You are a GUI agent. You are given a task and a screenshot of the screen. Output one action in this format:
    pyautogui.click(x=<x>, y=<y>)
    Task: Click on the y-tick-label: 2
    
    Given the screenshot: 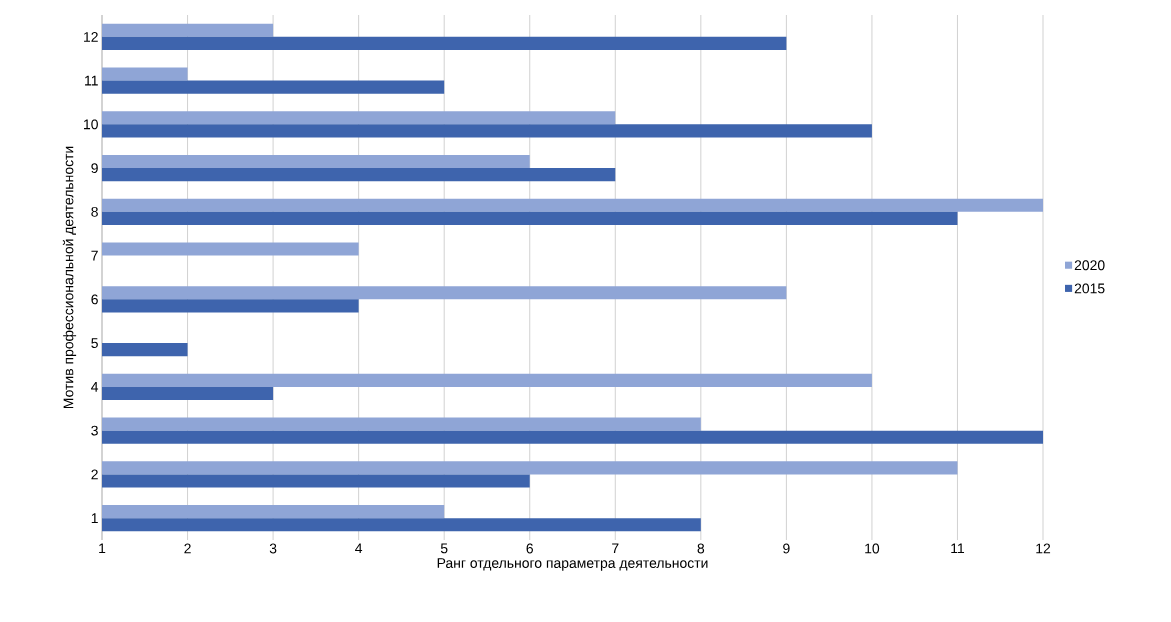 What is the action you would take?
    pyautogui.click(x=94, y=474)
    